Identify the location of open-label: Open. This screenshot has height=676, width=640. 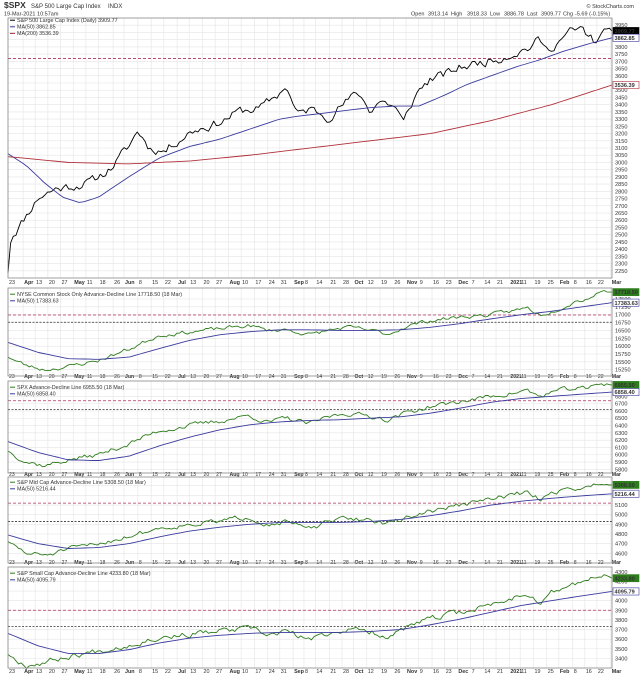
(417, 15).